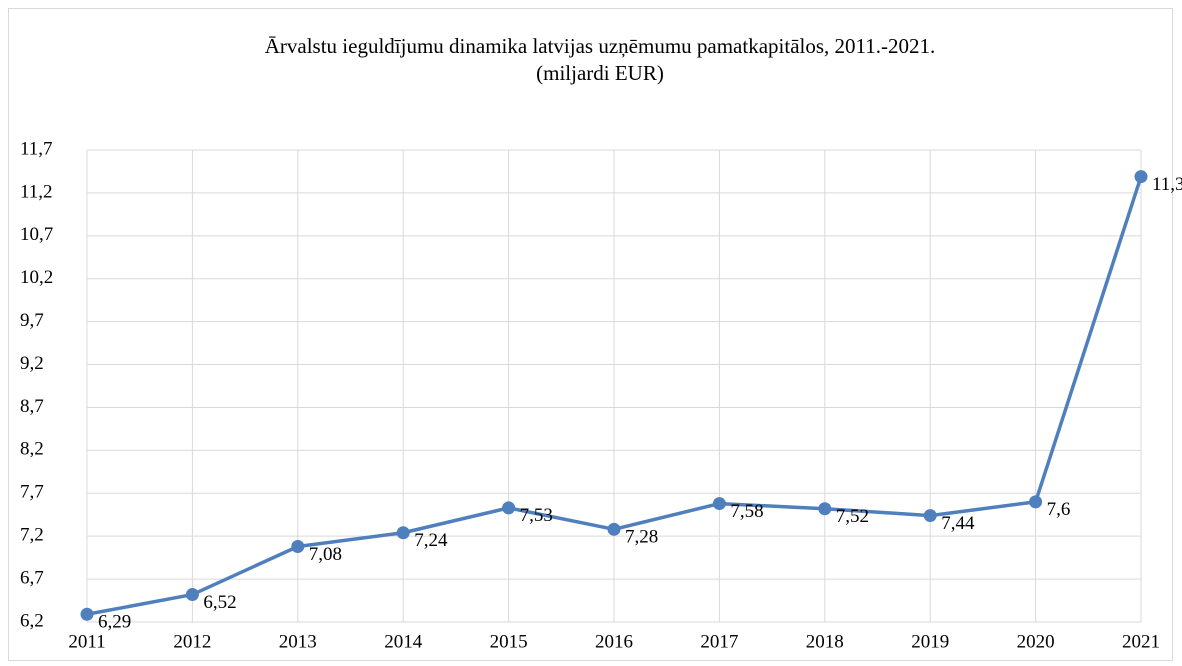  I want to click on x-tick-label: 2012, so click(192, 641).